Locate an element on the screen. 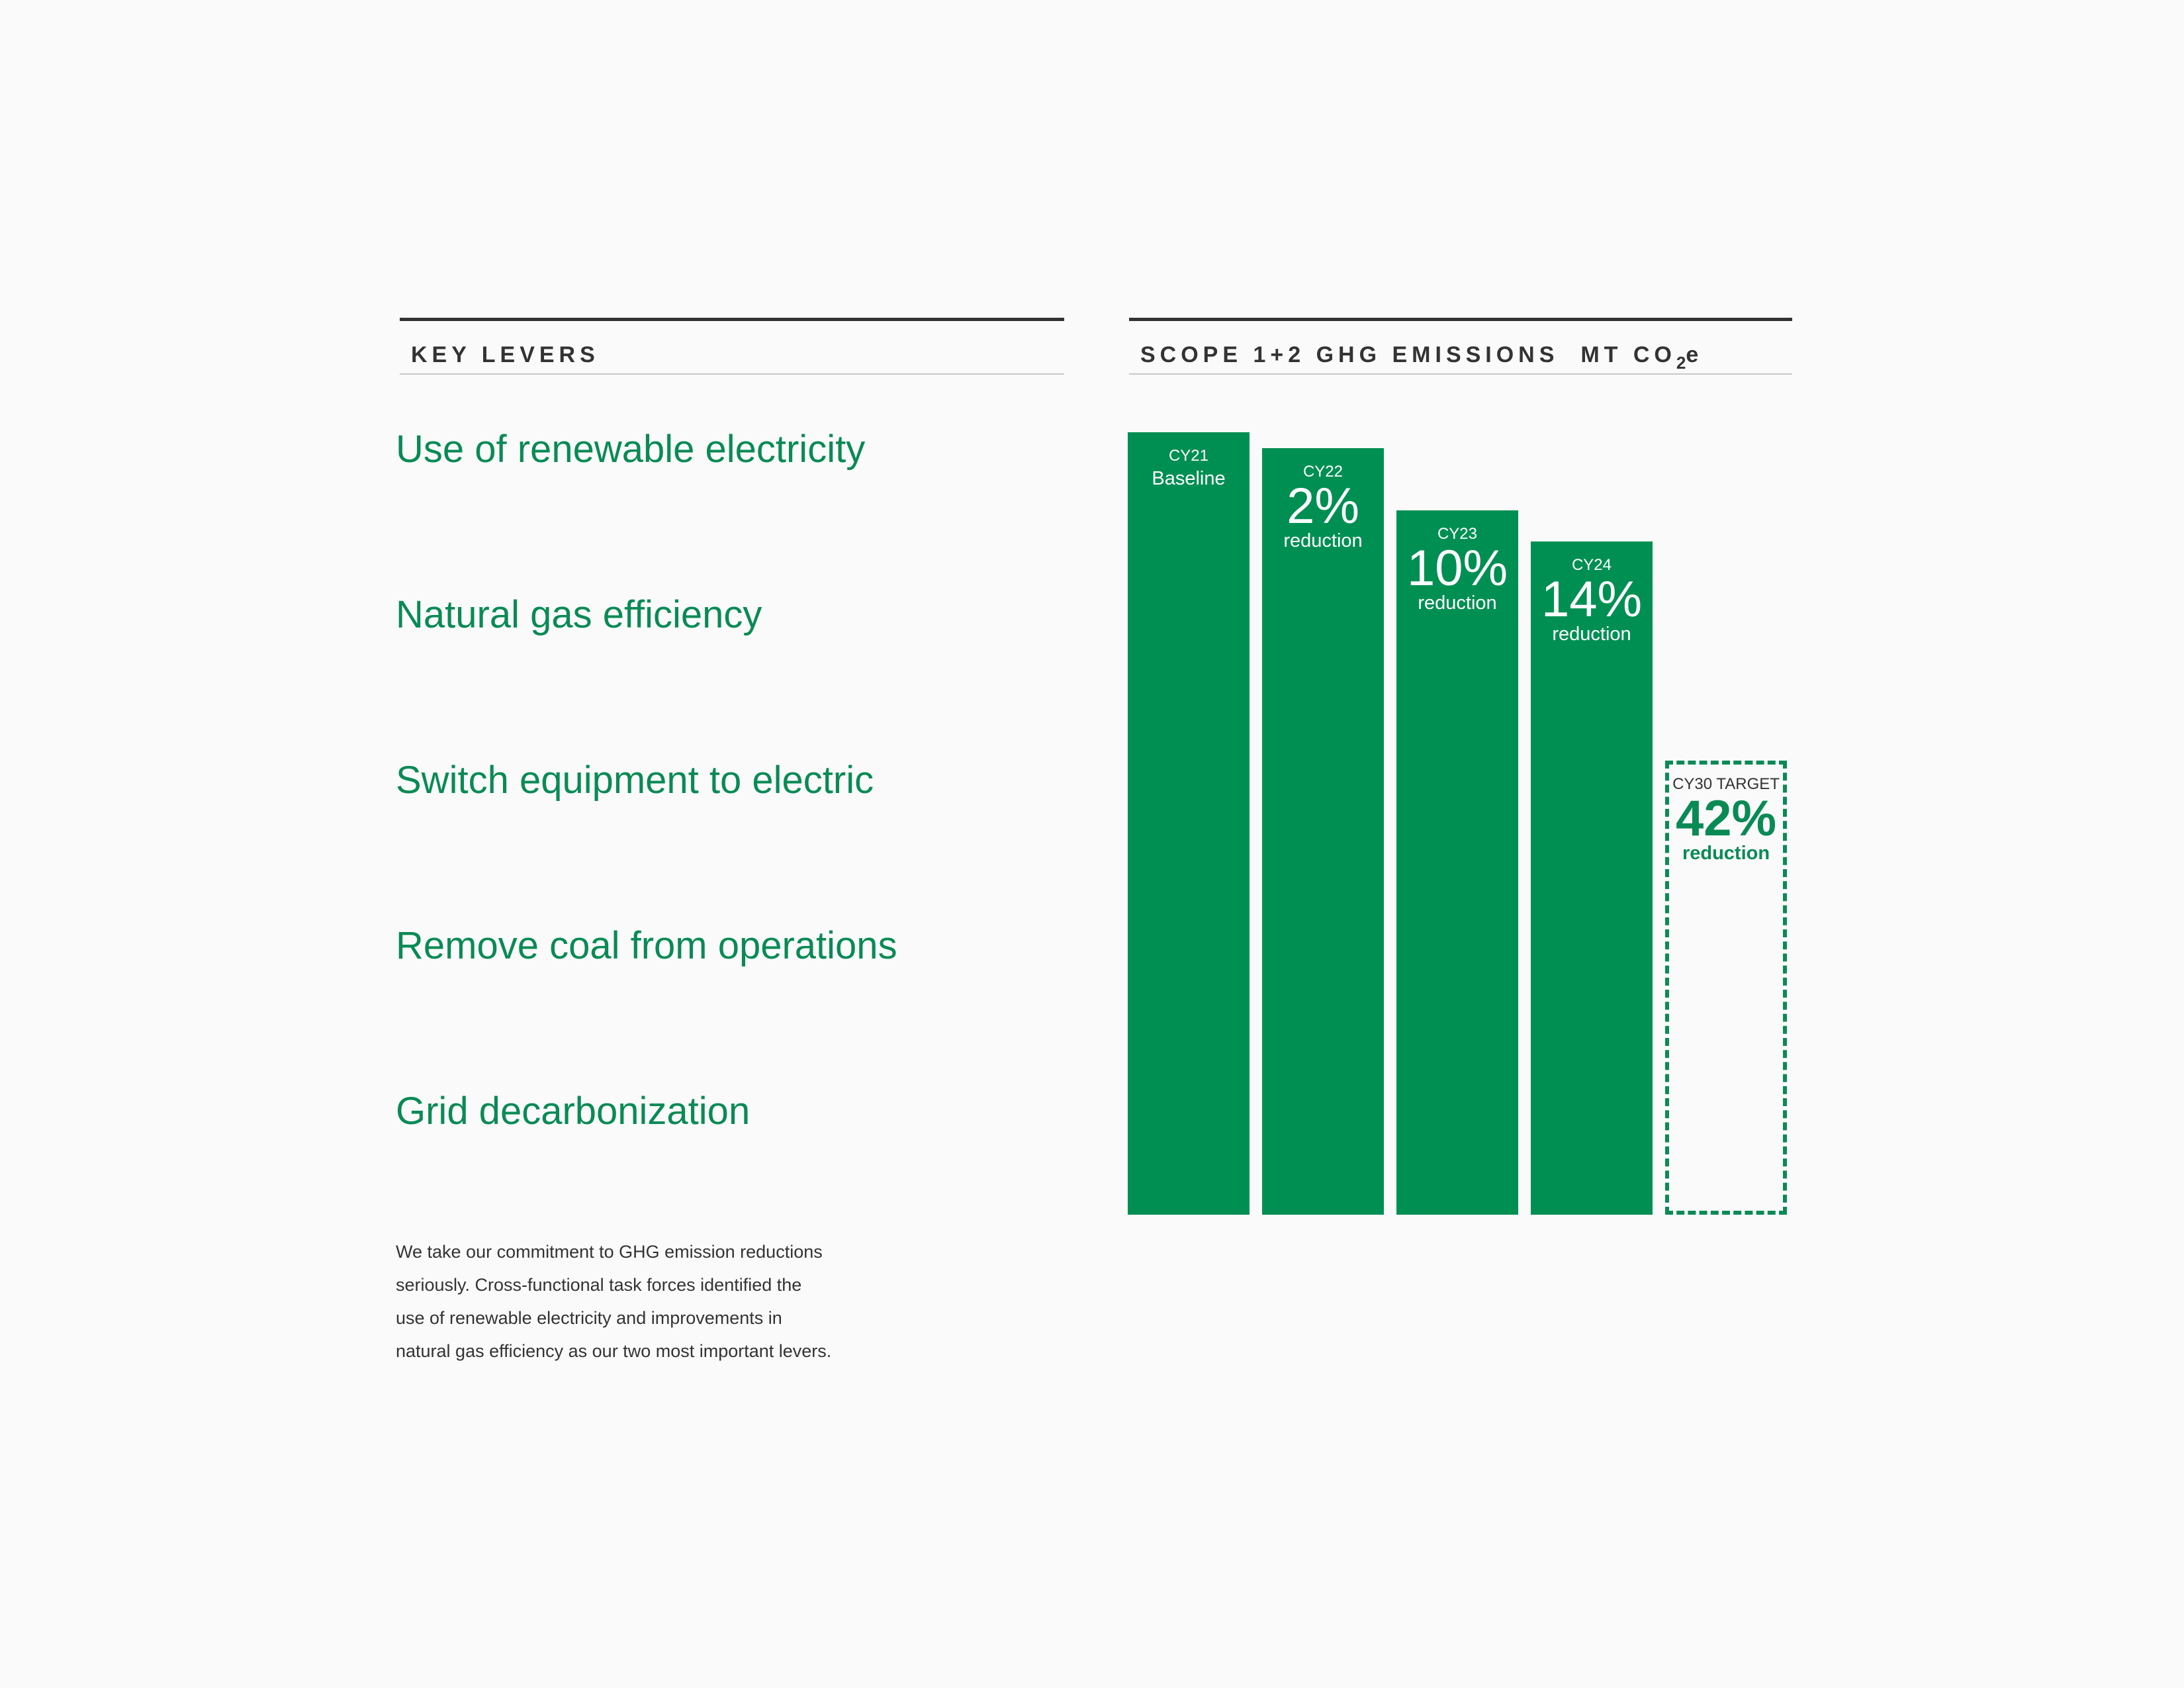  bar-note-label: Baseline is located at coordinates (1189, 478).